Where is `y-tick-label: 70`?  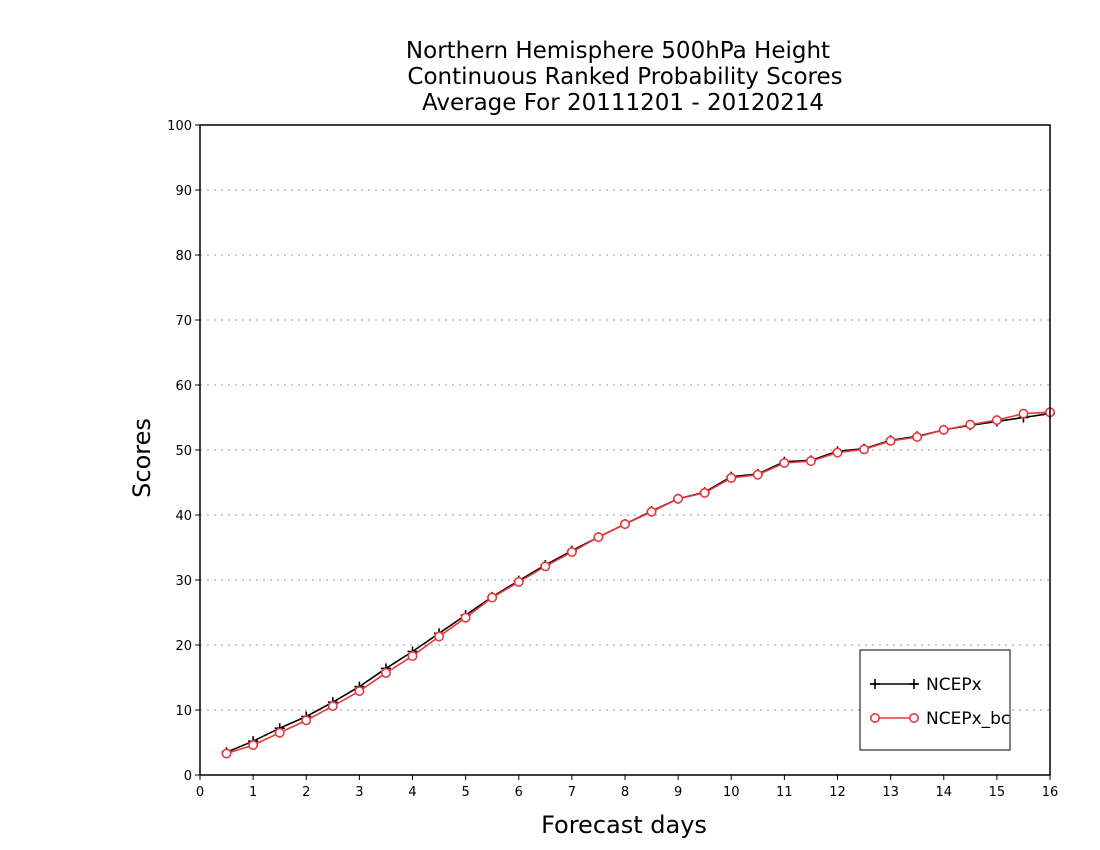
y-tick-label: 70 is located at coordinates (183, 321).